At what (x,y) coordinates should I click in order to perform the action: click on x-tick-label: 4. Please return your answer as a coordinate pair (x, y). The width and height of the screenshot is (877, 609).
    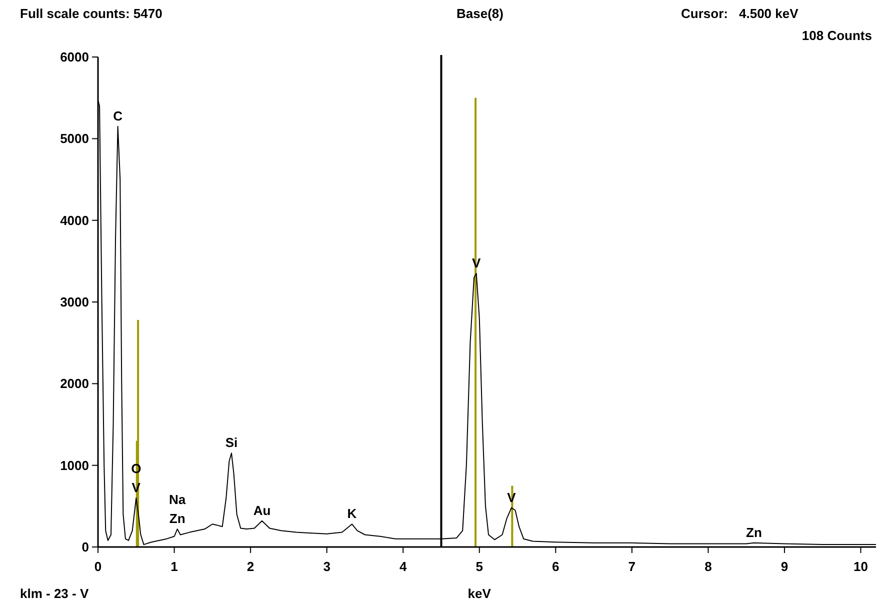
    Looking at the image, I should click on (403, 566).